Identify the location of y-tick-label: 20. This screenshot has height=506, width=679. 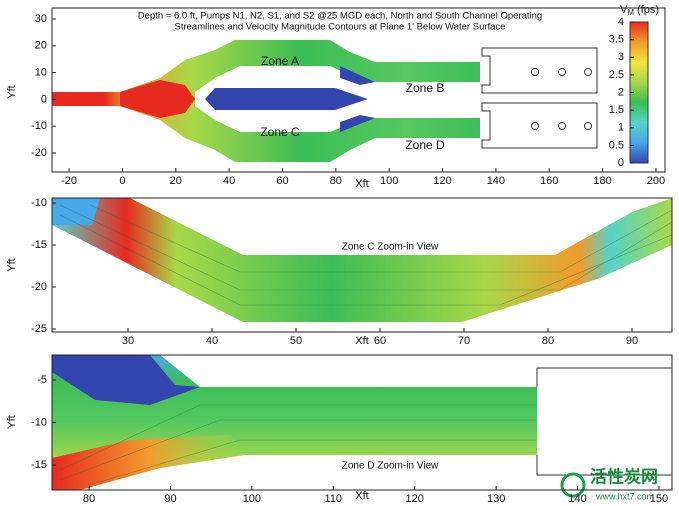
(41, 46).